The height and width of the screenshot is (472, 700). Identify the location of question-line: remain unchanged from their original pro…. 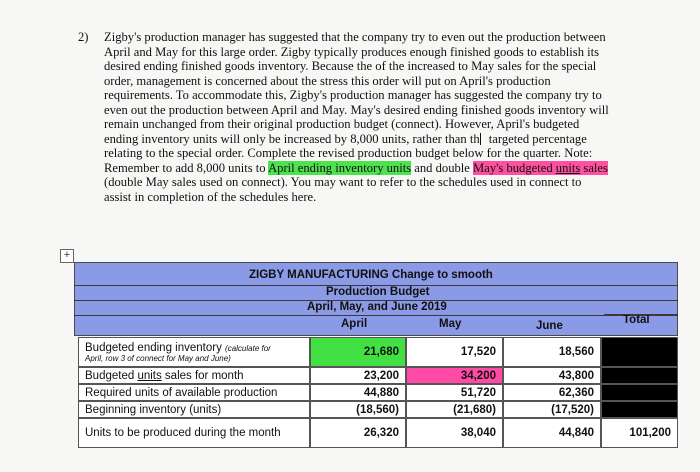
(342, 124).